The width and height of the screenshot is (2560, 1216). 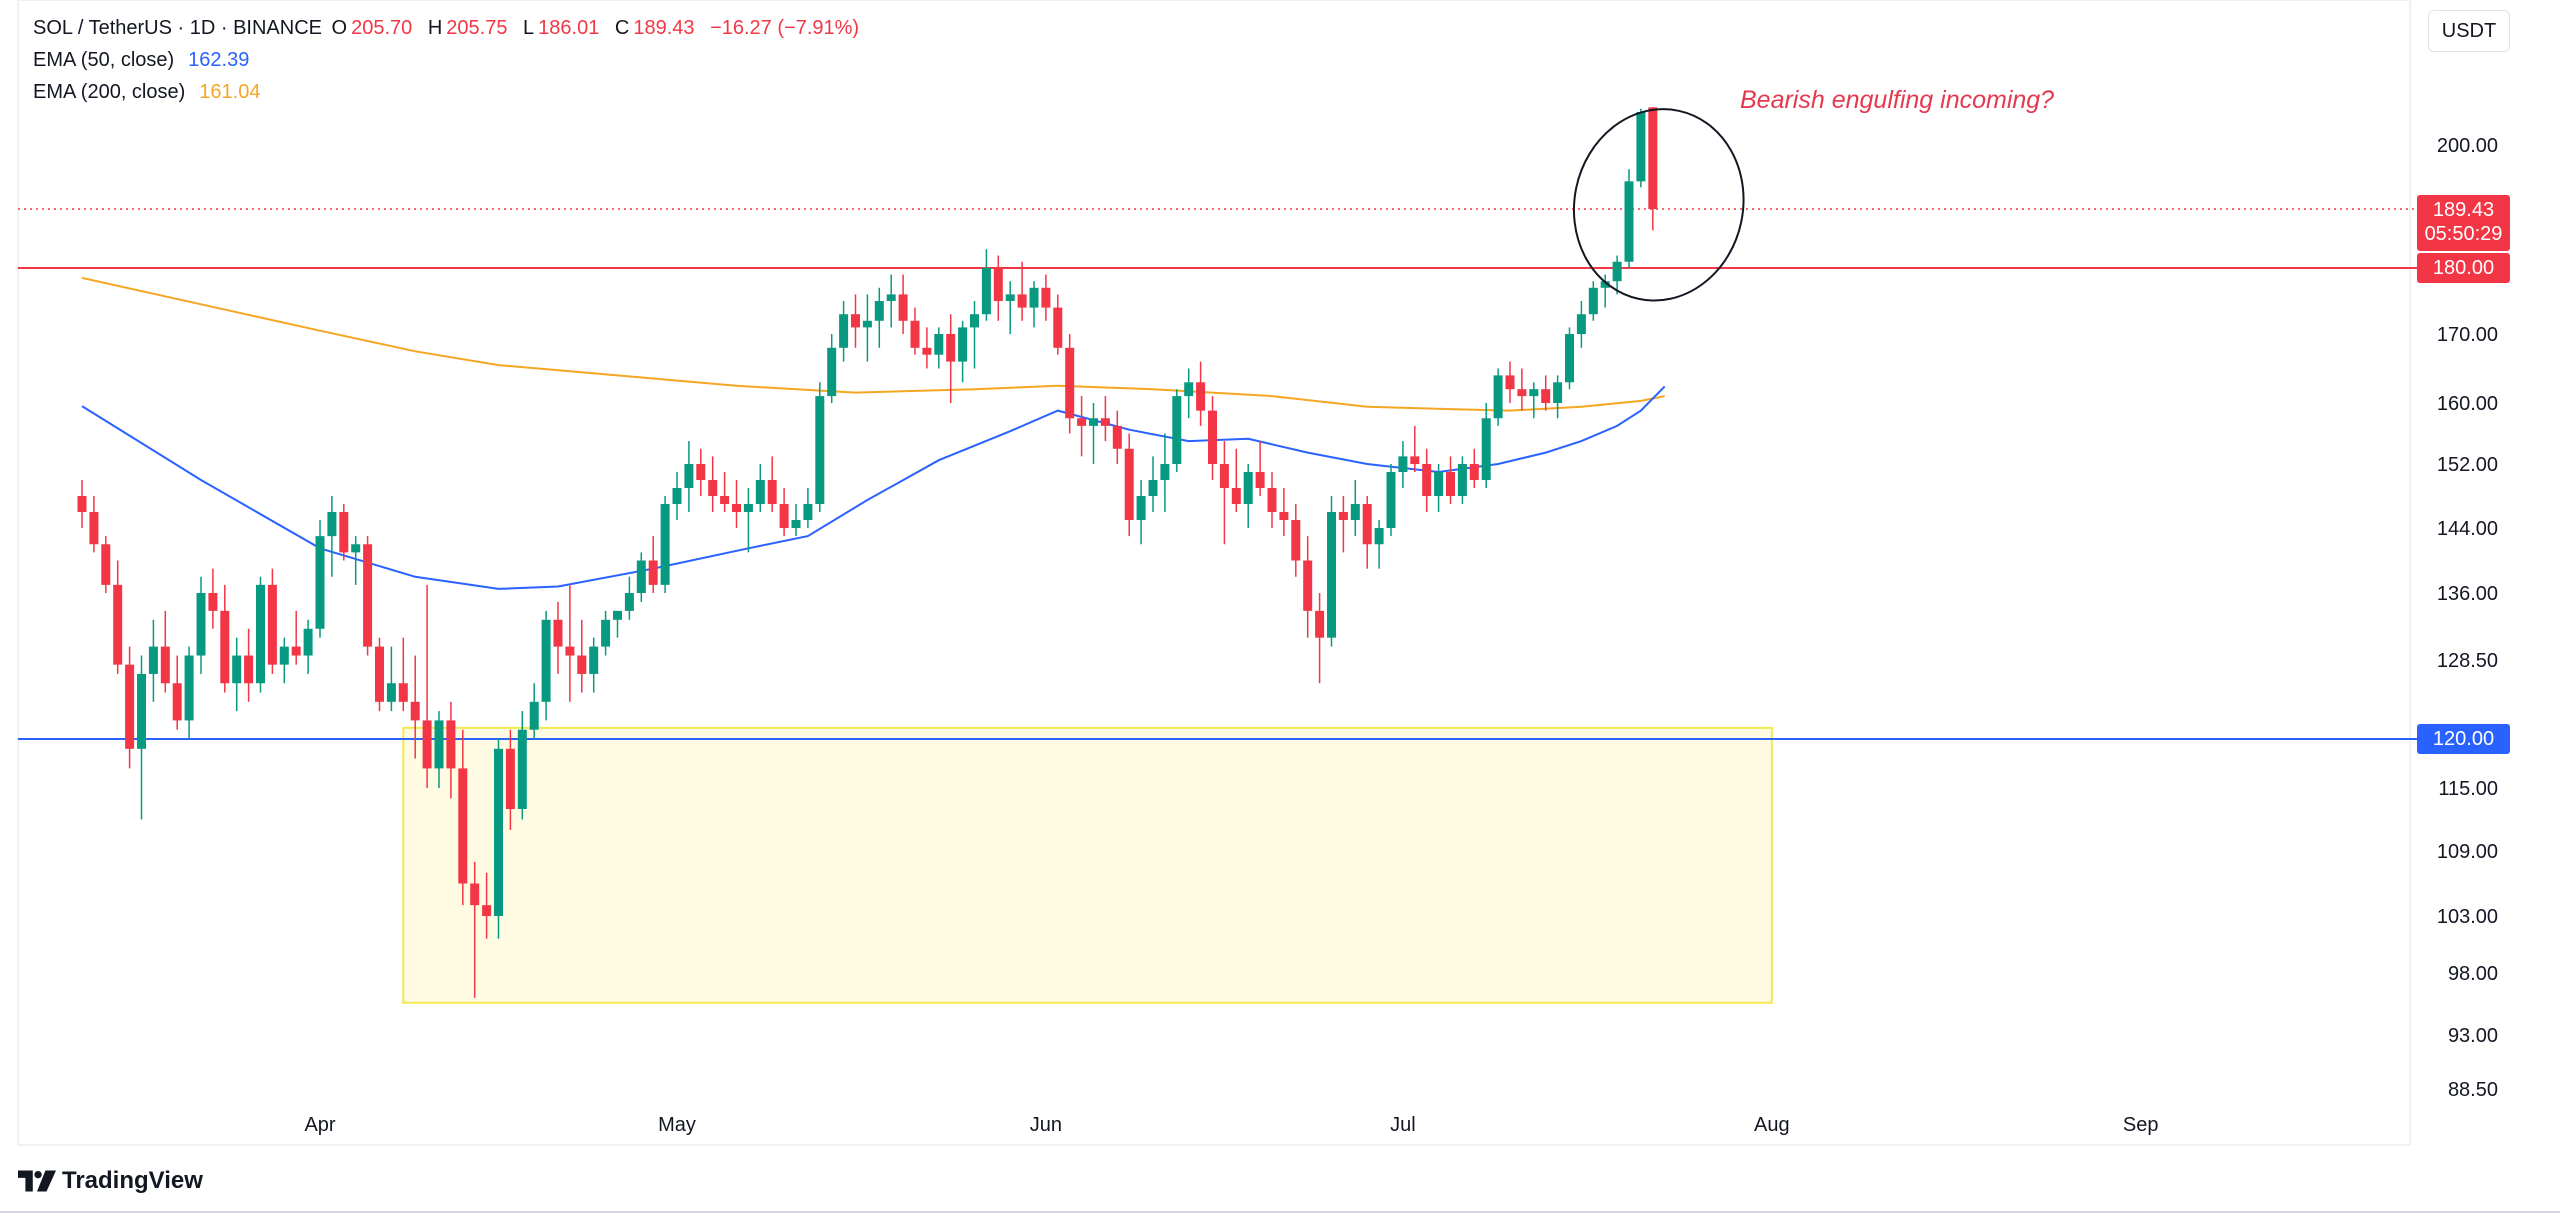 What do you see at coordinates (2469, 31) in the screenshot?
I see `currency-button: USDT` at bounding box center [2469, 31].